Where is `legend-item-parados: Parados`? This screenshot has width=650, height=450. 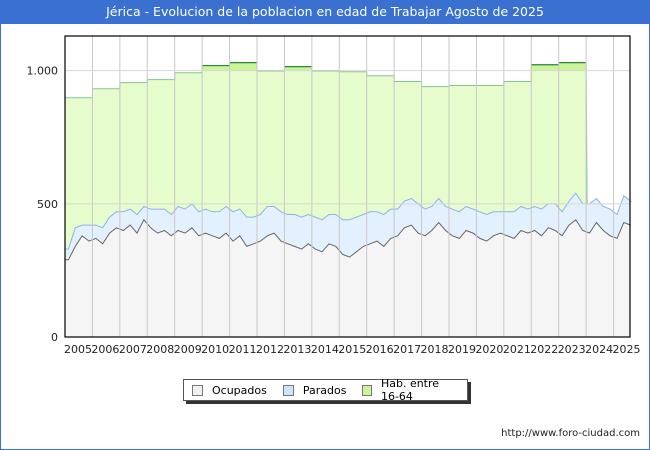 legend-item-parados: Parados is located at coordinates (314, 390).